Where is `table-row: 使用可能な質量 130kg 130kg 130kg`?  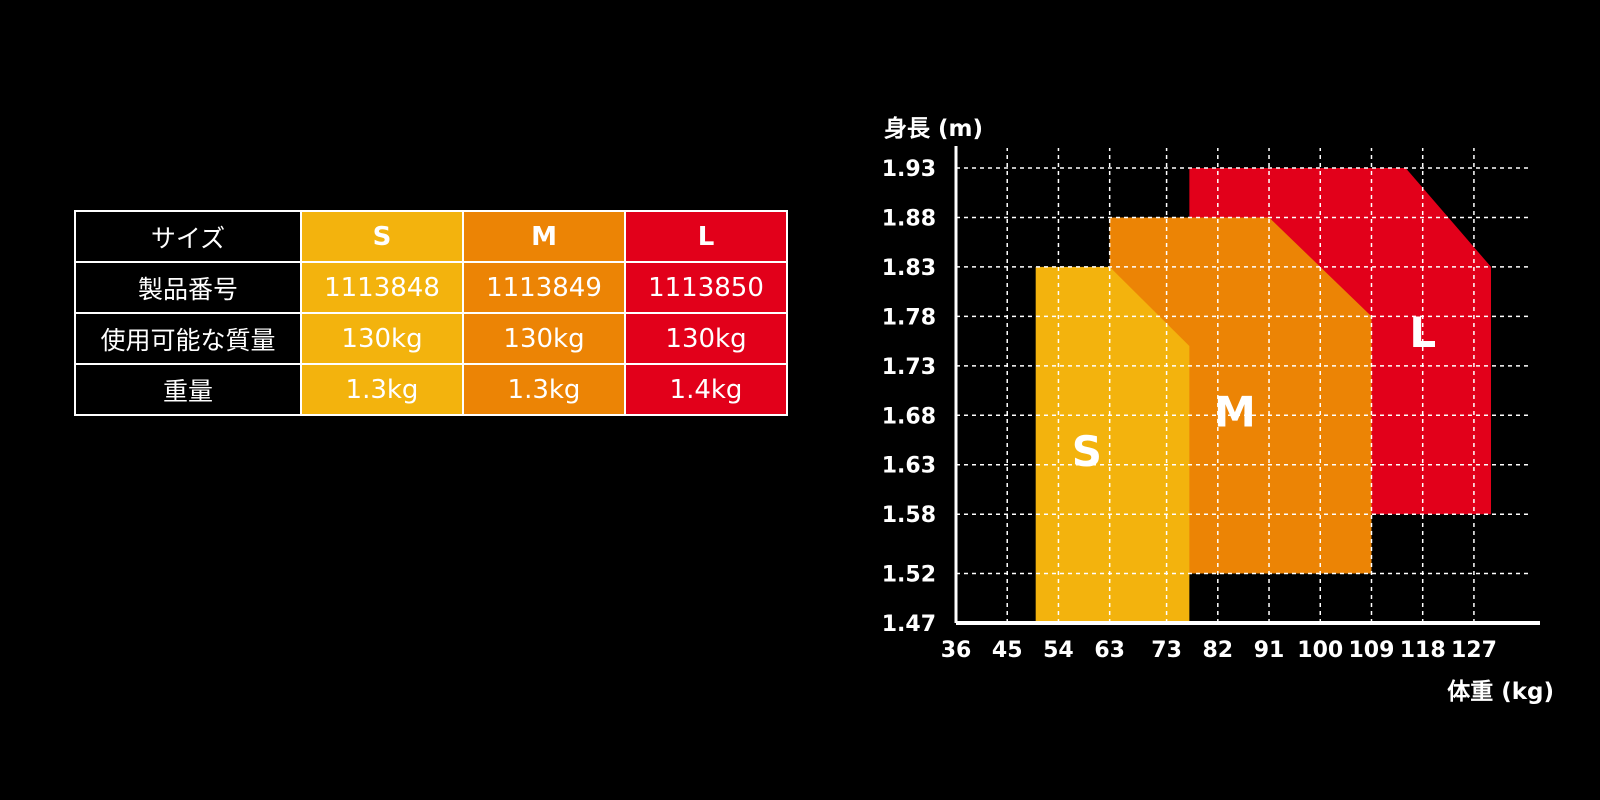 table-row: 使用可能な質量 130kg 130kg 130kg is located at coordinates (431, 338).